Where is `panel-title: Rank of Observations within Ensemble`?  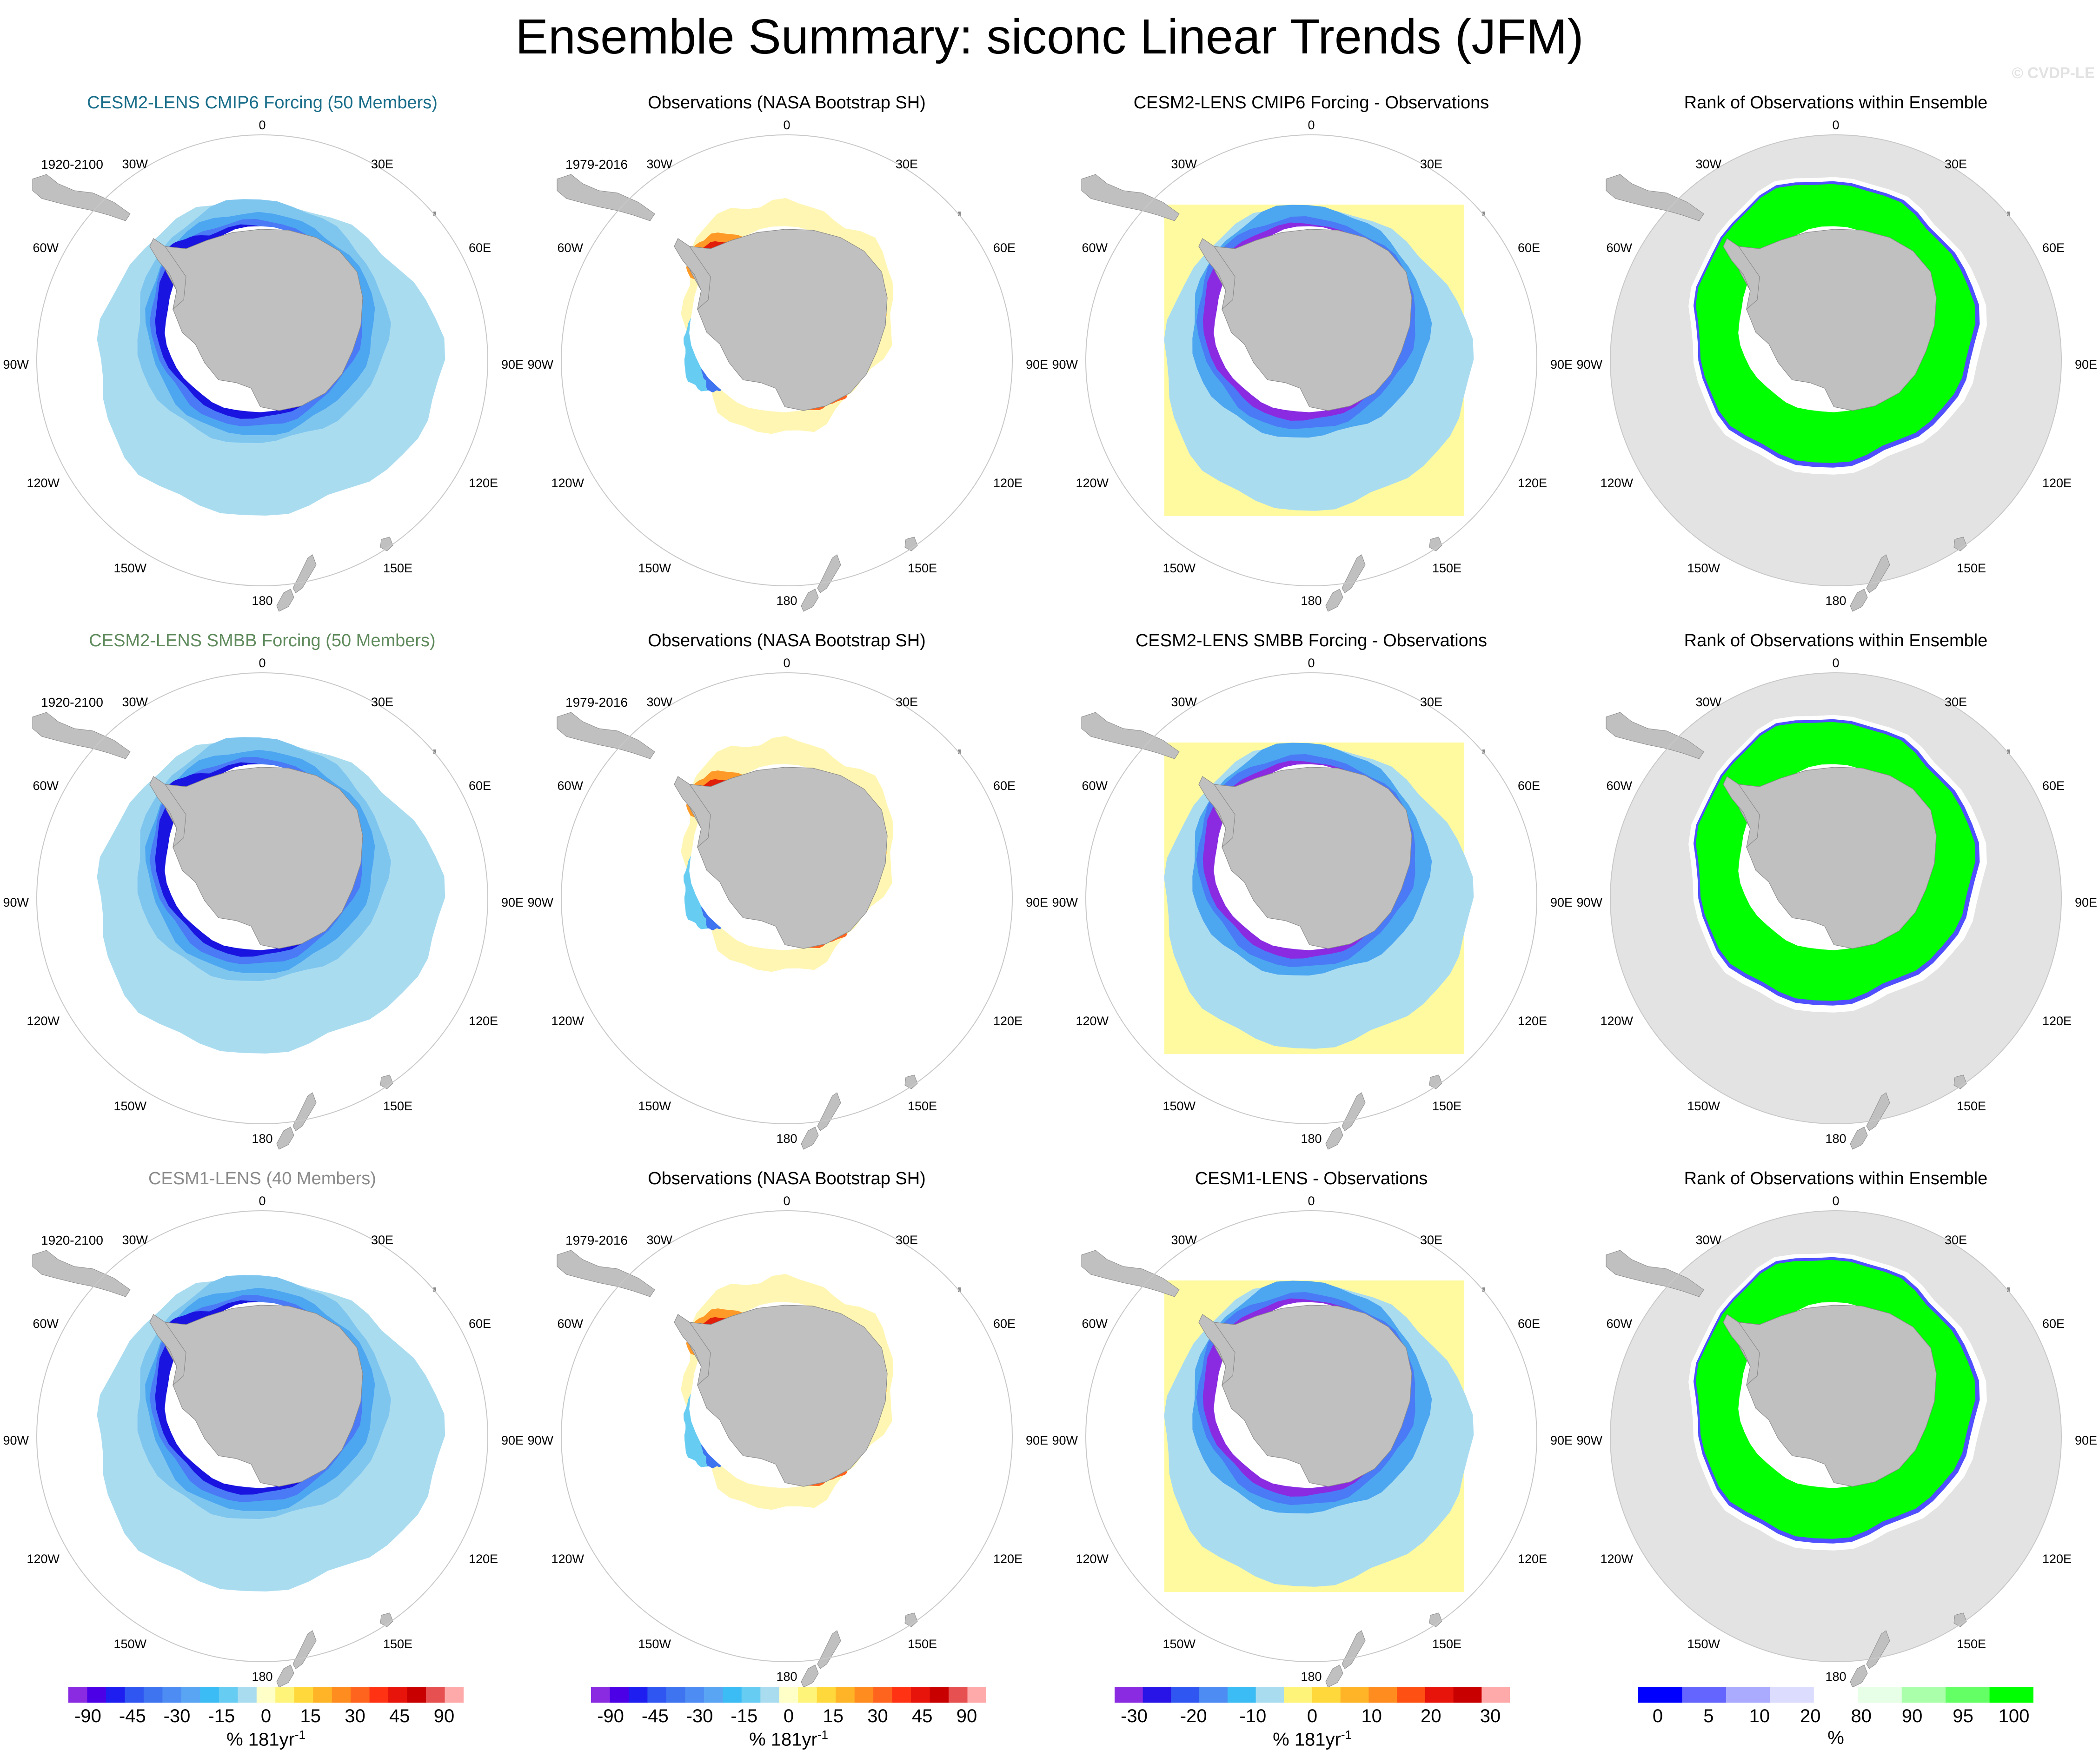 panel-title: Rank of Observations within Ensemble is located at coordinates (1836, 103).